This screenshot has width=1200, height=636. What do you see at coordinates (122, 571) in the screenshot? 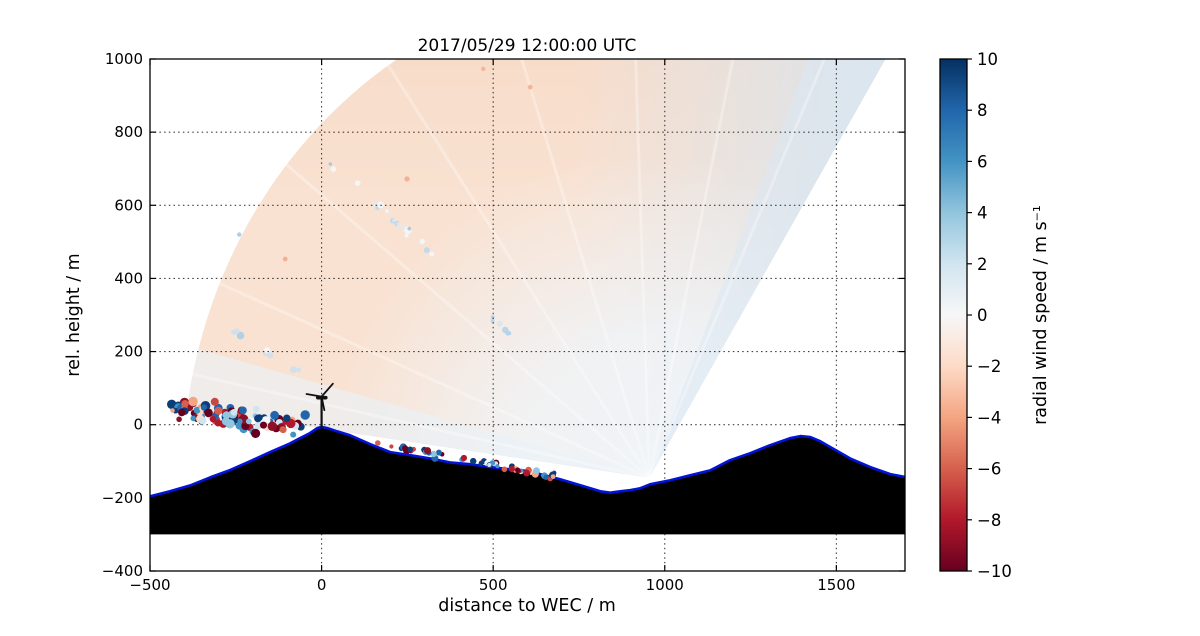
I see `y-tick-label: −400` at bounding box center [122, 571].